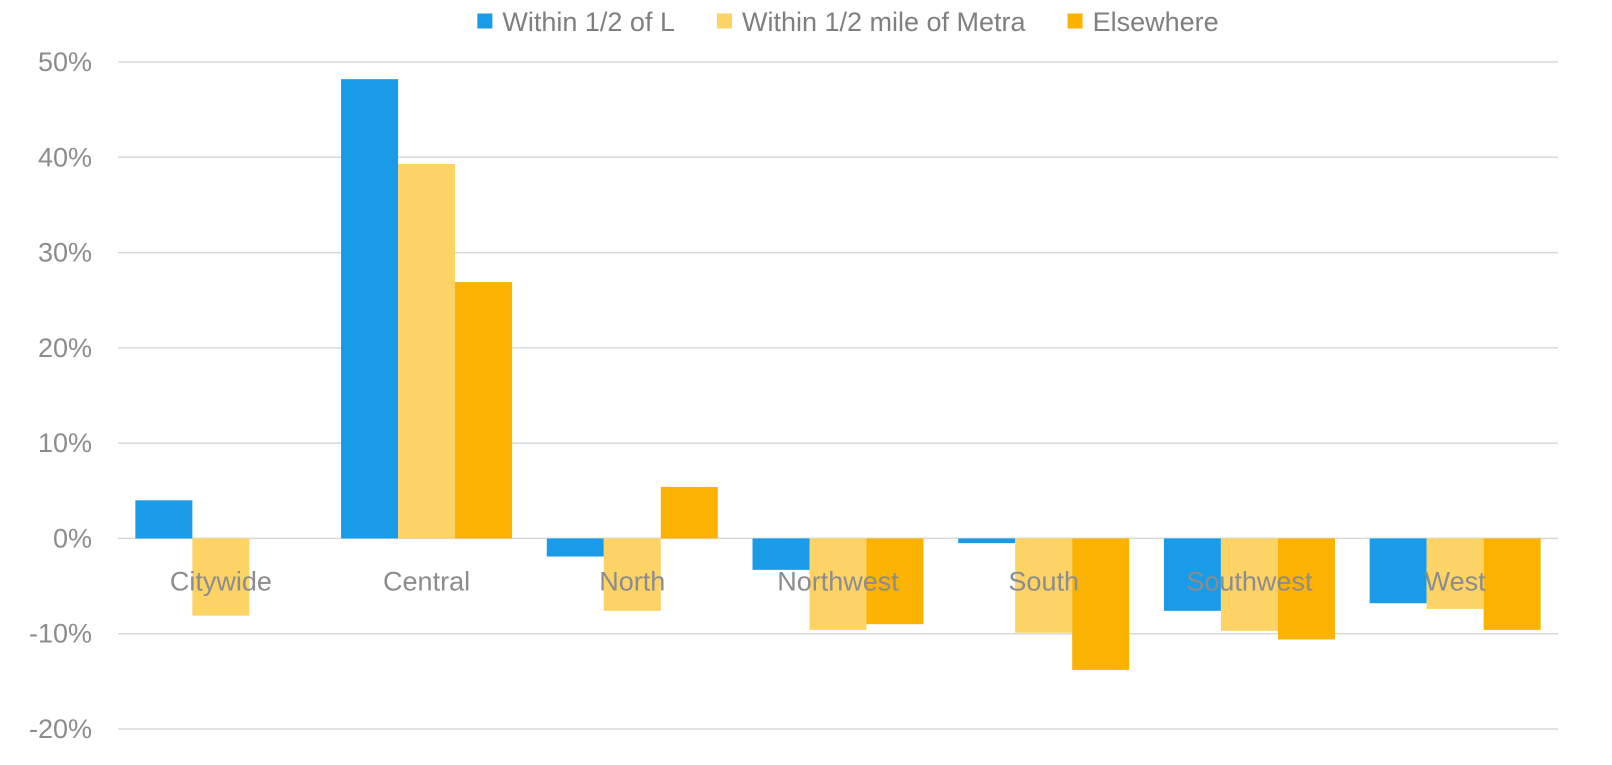 The width and height of the screenshot is (1612, 765). I want to click on x-category-label: West, so click(1456, 581).